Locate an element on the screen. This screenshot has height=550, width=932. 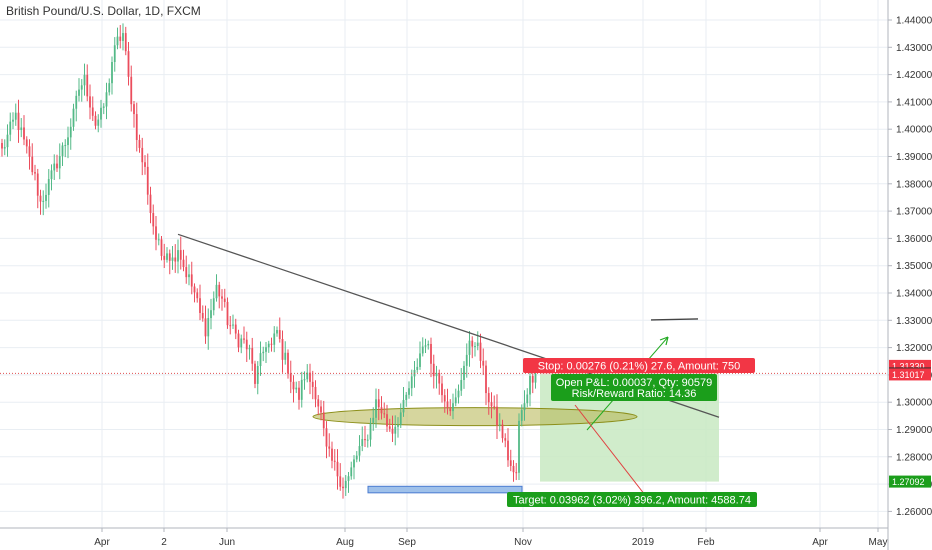
x-tick-label: Jun is located at coordinates (227, 542).